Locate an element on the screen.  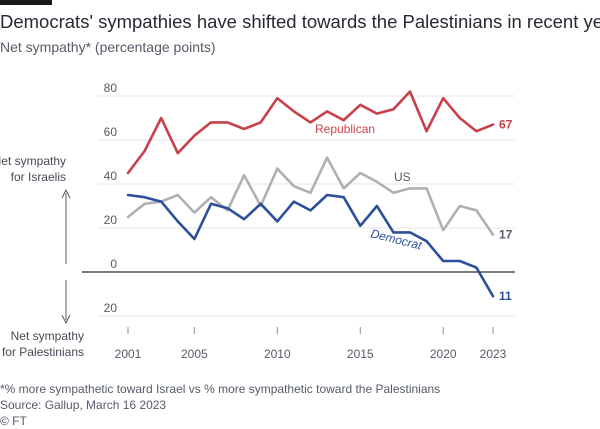
side-label-israelis-2: for Israelis is located at coordinates (38, 177).